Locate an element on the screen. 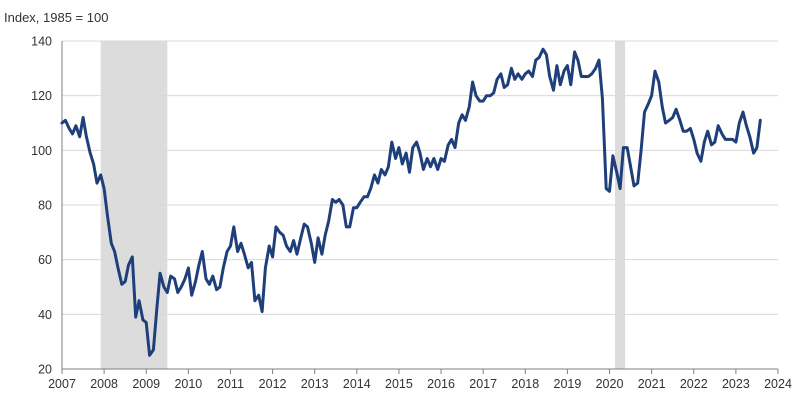 The height and width of the screenshot is (401, 803). y-tick-label-80: 80 is located at coordinates (45, 206).